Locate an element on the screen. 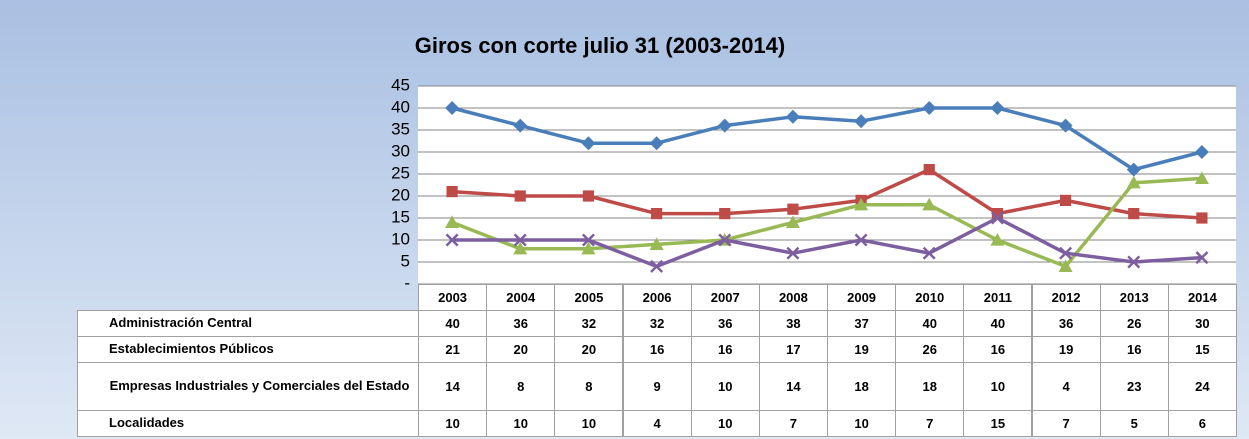  table-value: 19 is located at coordinates (1066, 349).